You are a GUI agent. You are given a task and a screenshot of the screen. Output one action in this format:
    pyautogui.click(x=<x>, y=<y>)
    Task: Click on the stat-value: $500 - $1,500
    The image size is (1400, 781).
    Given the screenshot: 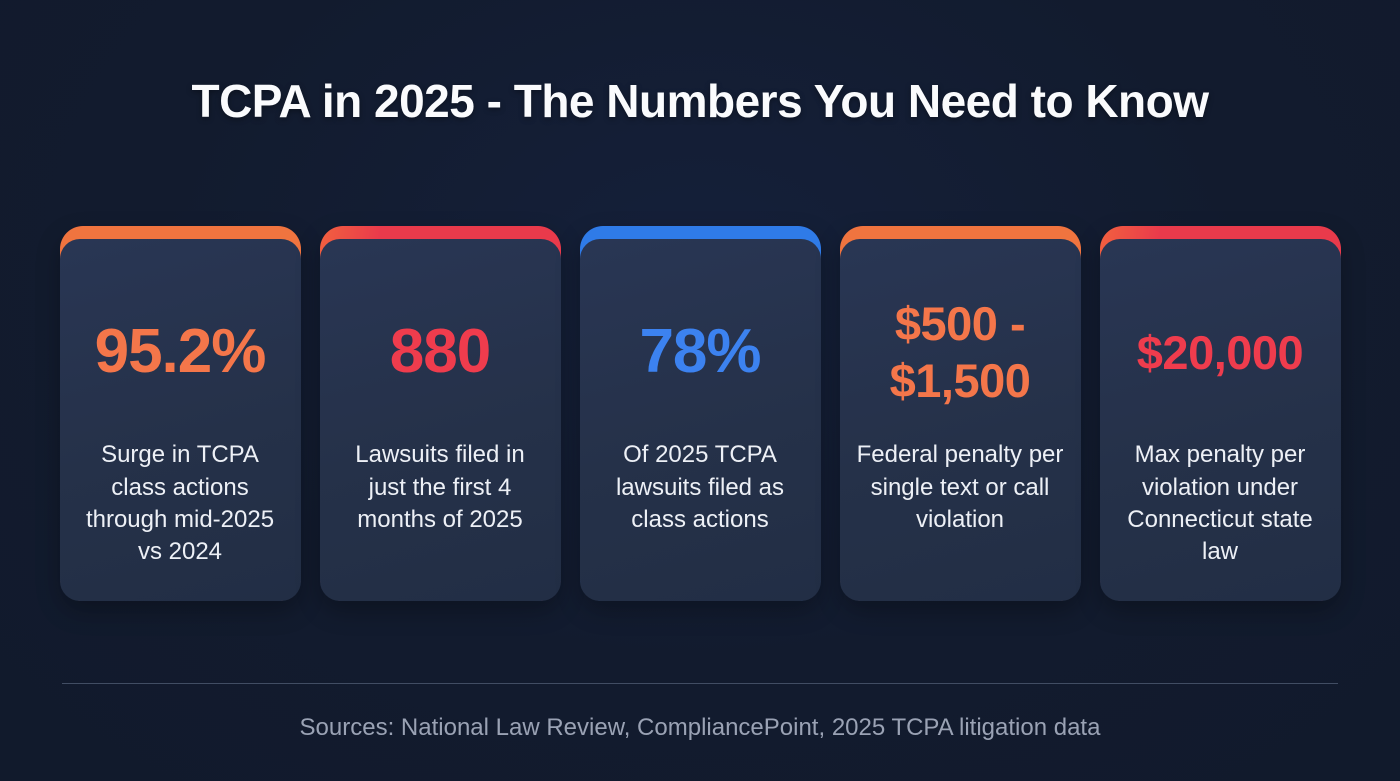 What is the action you would take?
    pyautogui.click(x=960, y=352)
    